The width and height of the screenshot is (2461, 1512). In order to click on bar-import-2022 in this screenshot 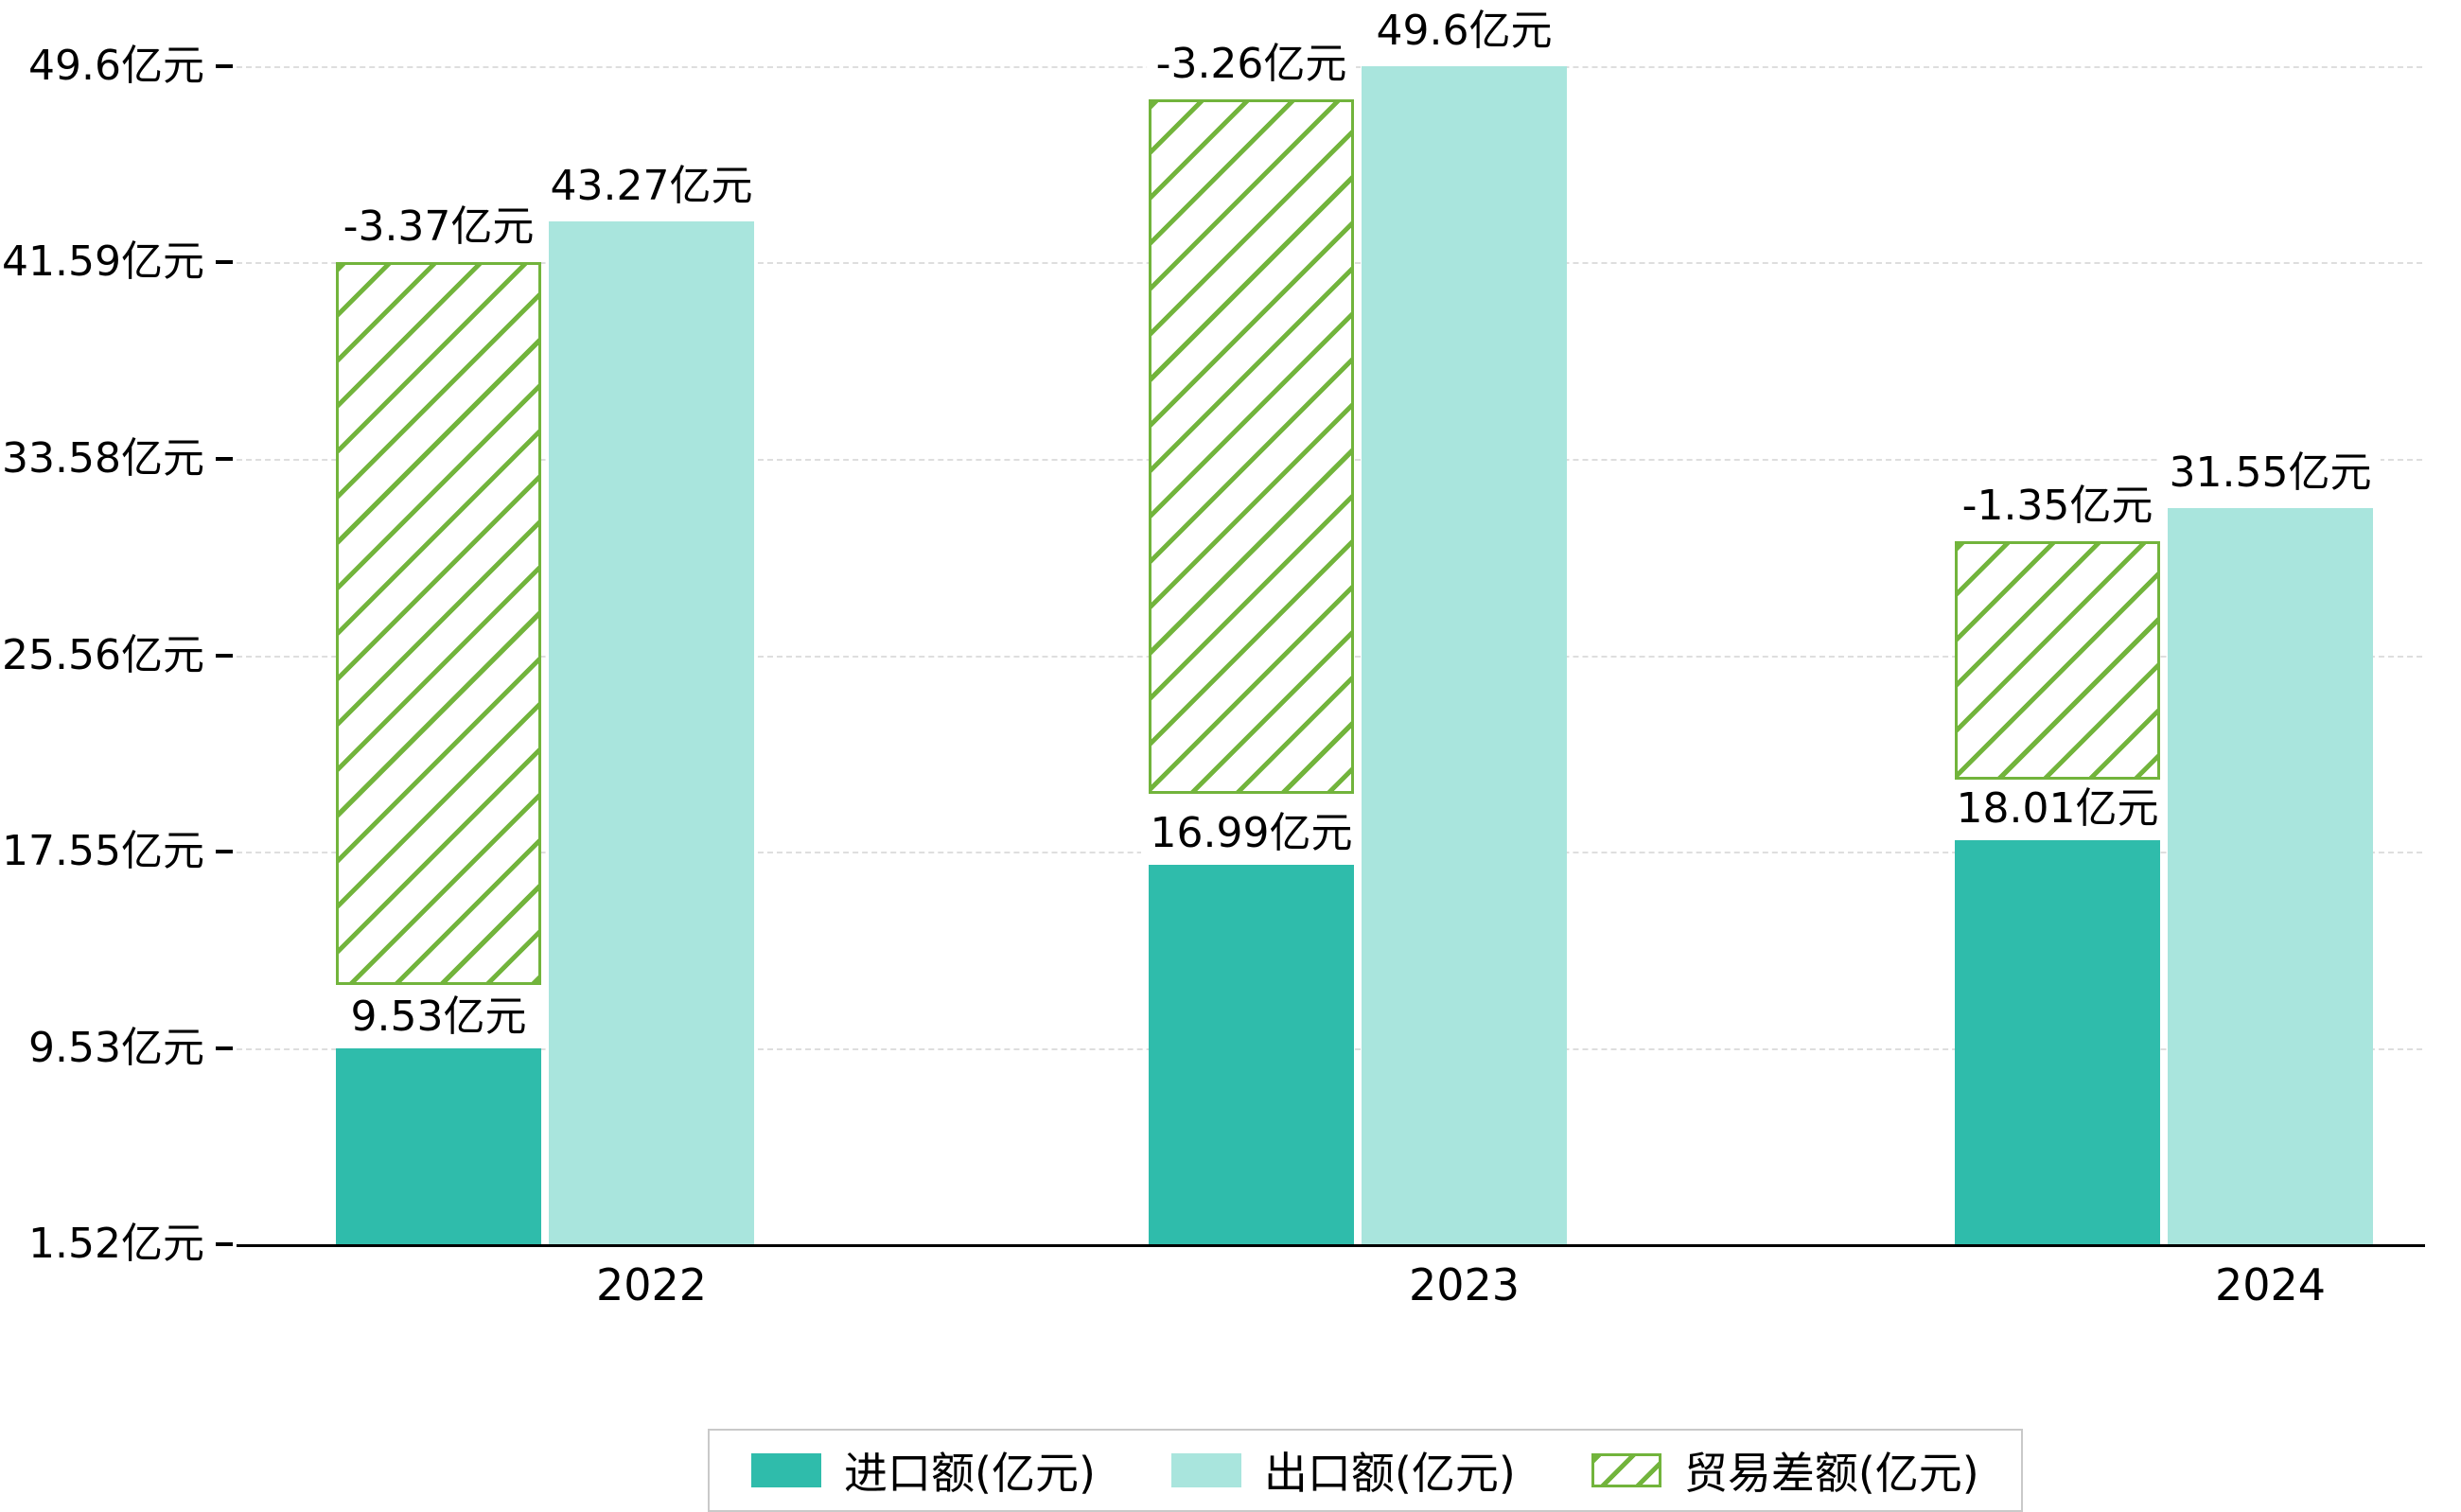, I will do `click(438, 1145)`.